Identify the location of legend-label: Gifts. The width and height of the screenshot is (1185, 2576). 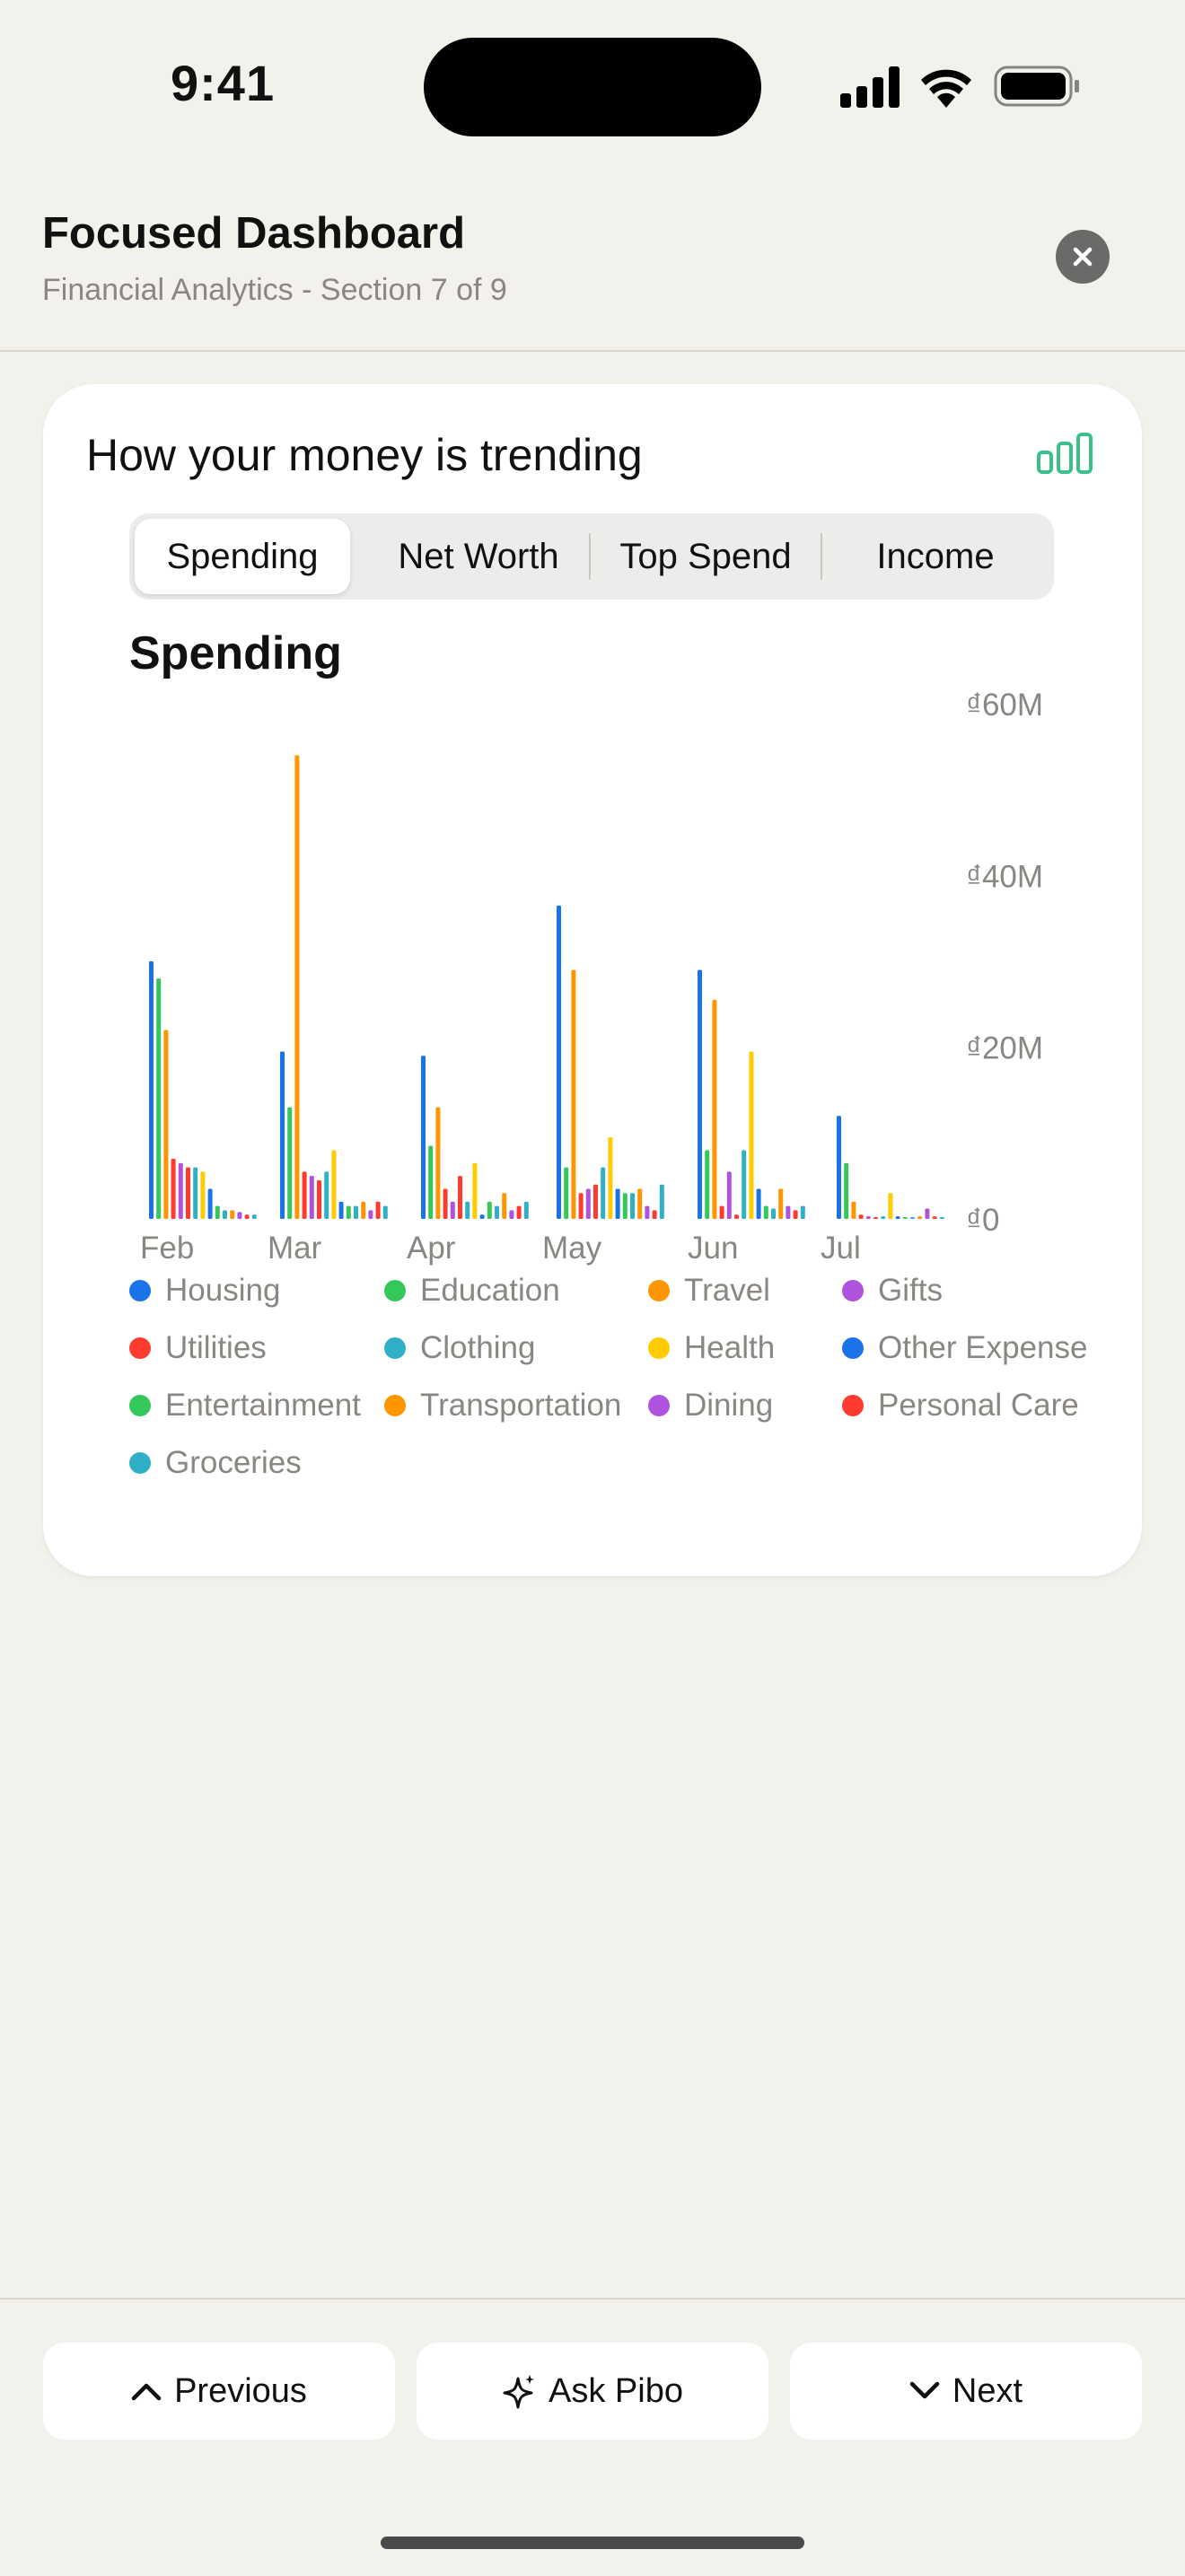
(910, 1290).